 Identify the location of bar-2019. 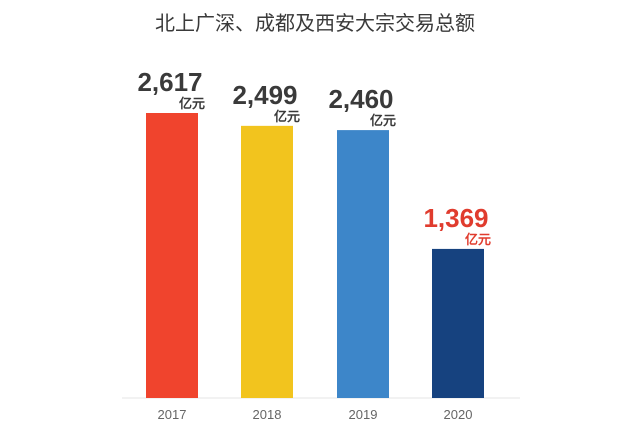
(363, 264).